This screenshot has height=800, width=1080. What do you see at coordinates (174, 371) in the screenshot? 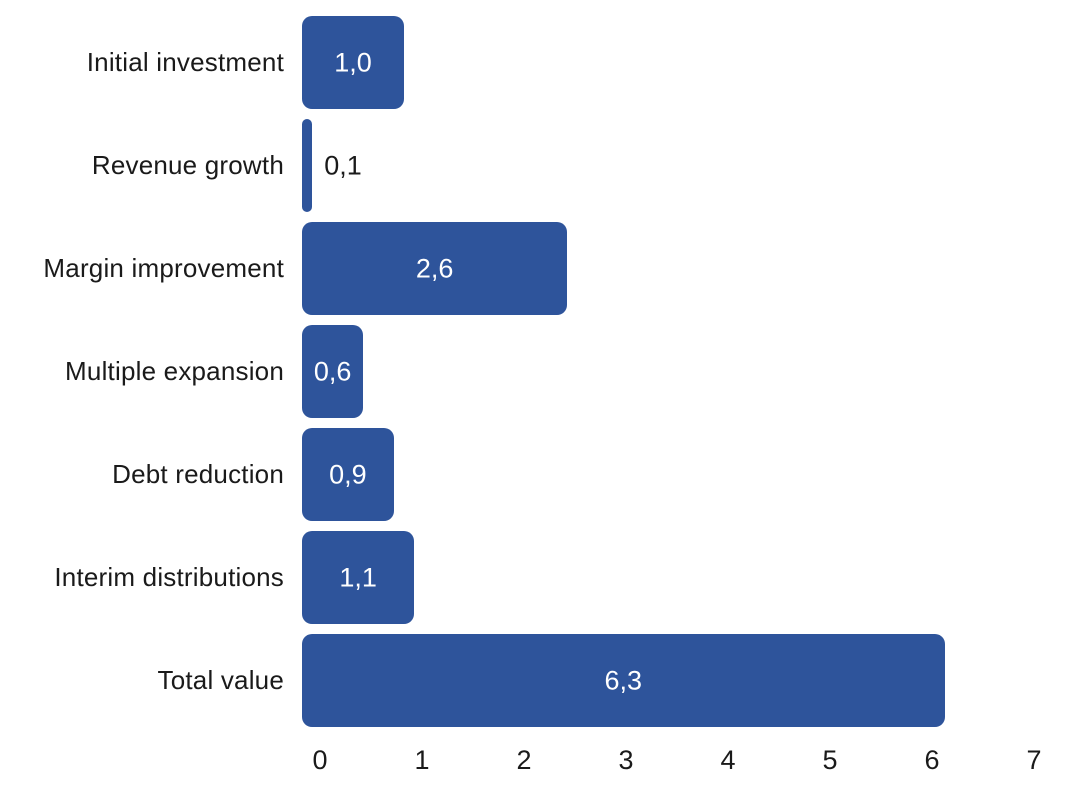
I see `category-label: Multiple expansion` at bounding box center [174, 371].